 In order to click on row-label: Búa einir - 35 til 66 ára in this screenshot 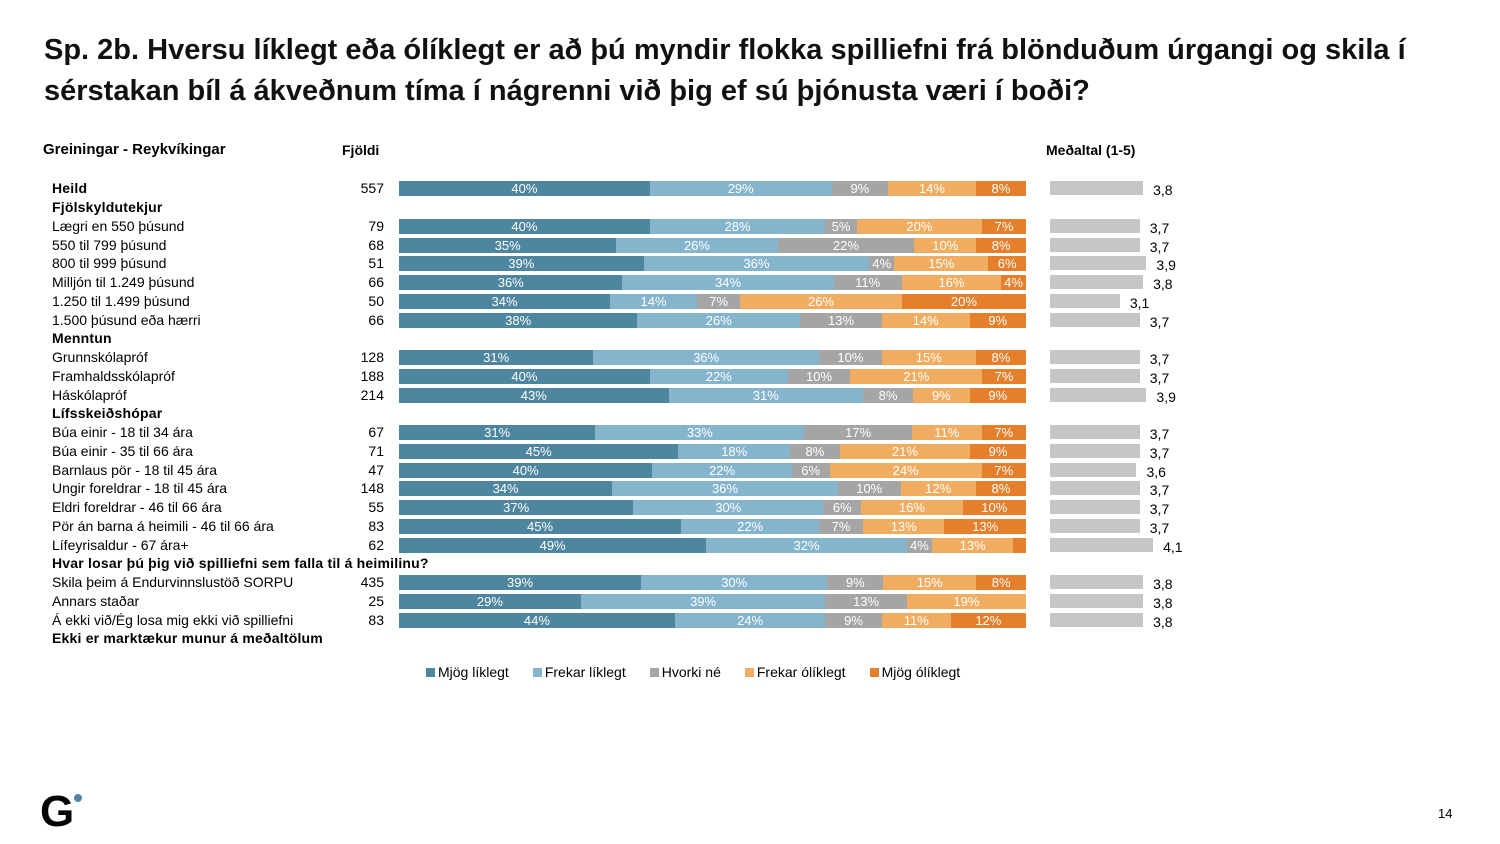, I will do `click(122, 450)`.